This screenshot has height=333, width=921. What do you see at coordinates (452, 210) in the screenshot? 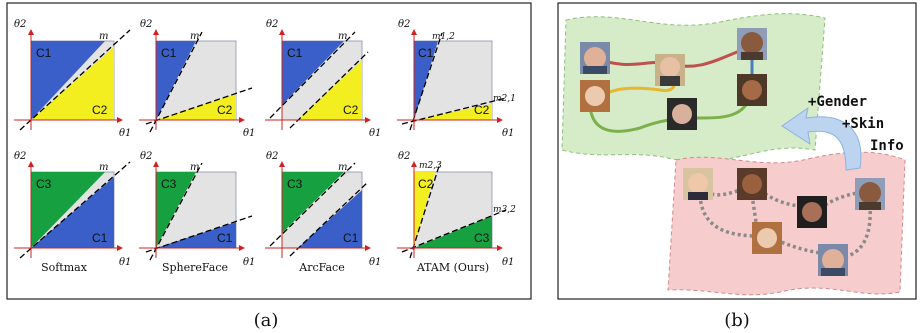
I see `plot-atam-bottom` at bounding box center [452, 210].